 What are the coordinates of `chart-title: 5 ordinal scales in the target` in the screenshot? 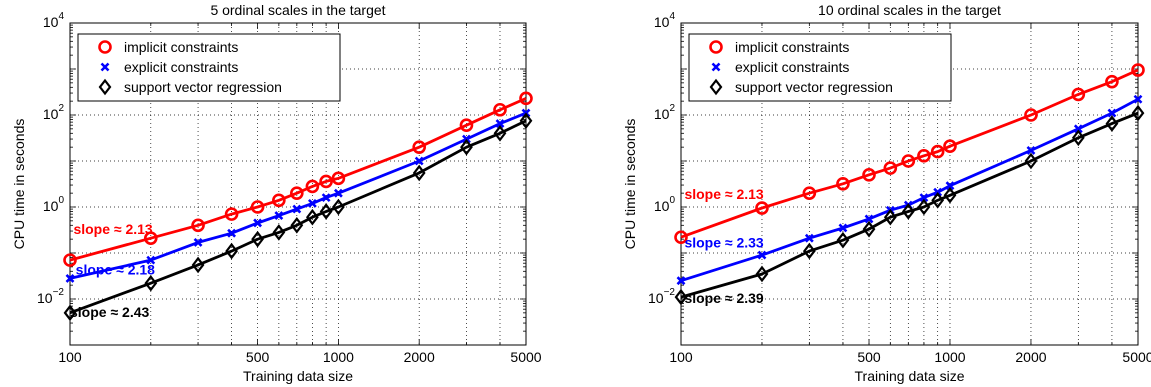 It's located at (297, 10).